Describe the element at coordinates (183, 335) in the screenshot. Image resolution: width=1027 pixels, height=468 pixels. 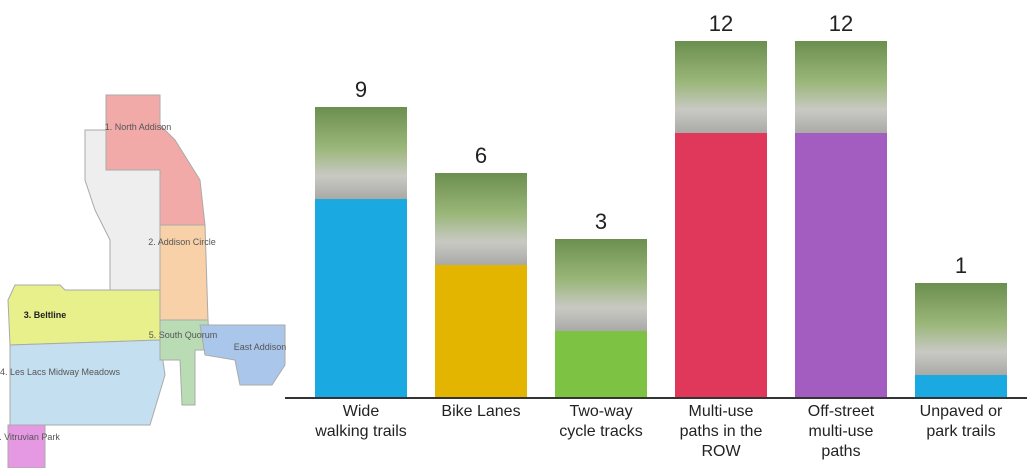
I see `region-label: 5. South Quorum` at that location.